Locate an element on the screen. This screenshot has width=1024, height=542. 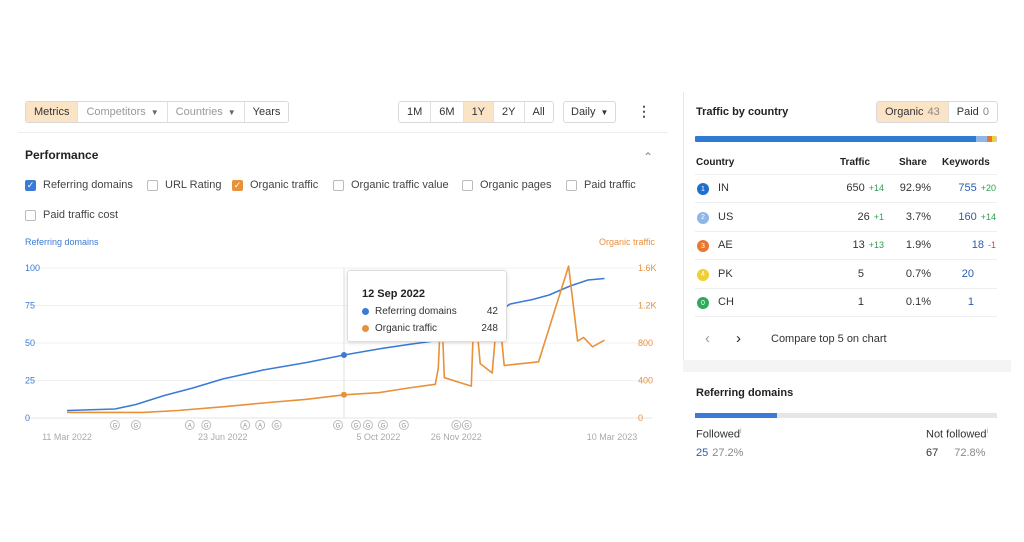
not-followed-count: 67 72.8% is located at coordinates (955, 453).